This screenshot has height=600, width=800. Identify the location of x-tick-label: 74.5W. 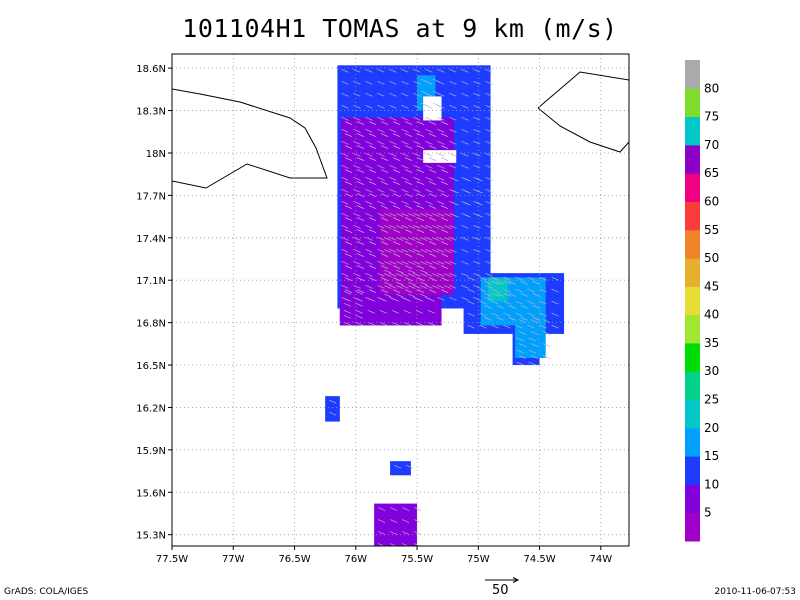
(539, 559).